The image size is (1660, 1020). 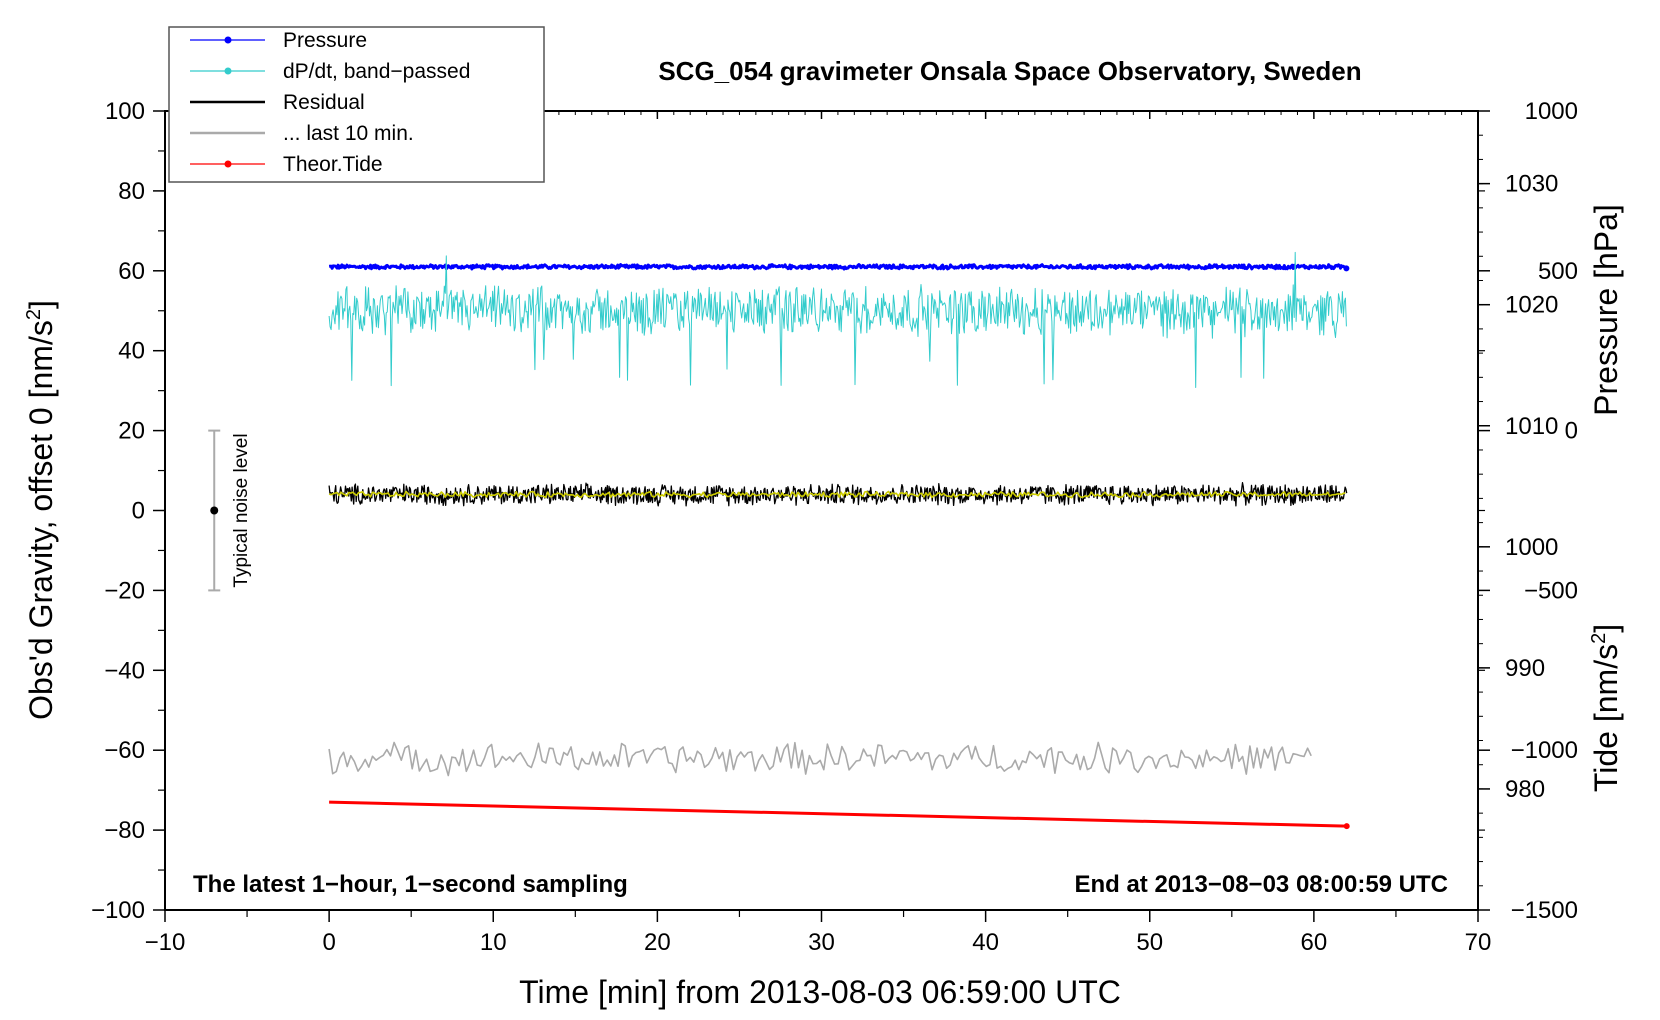 I want to click on y-tick-label: −80, so click(x=124, y=830).